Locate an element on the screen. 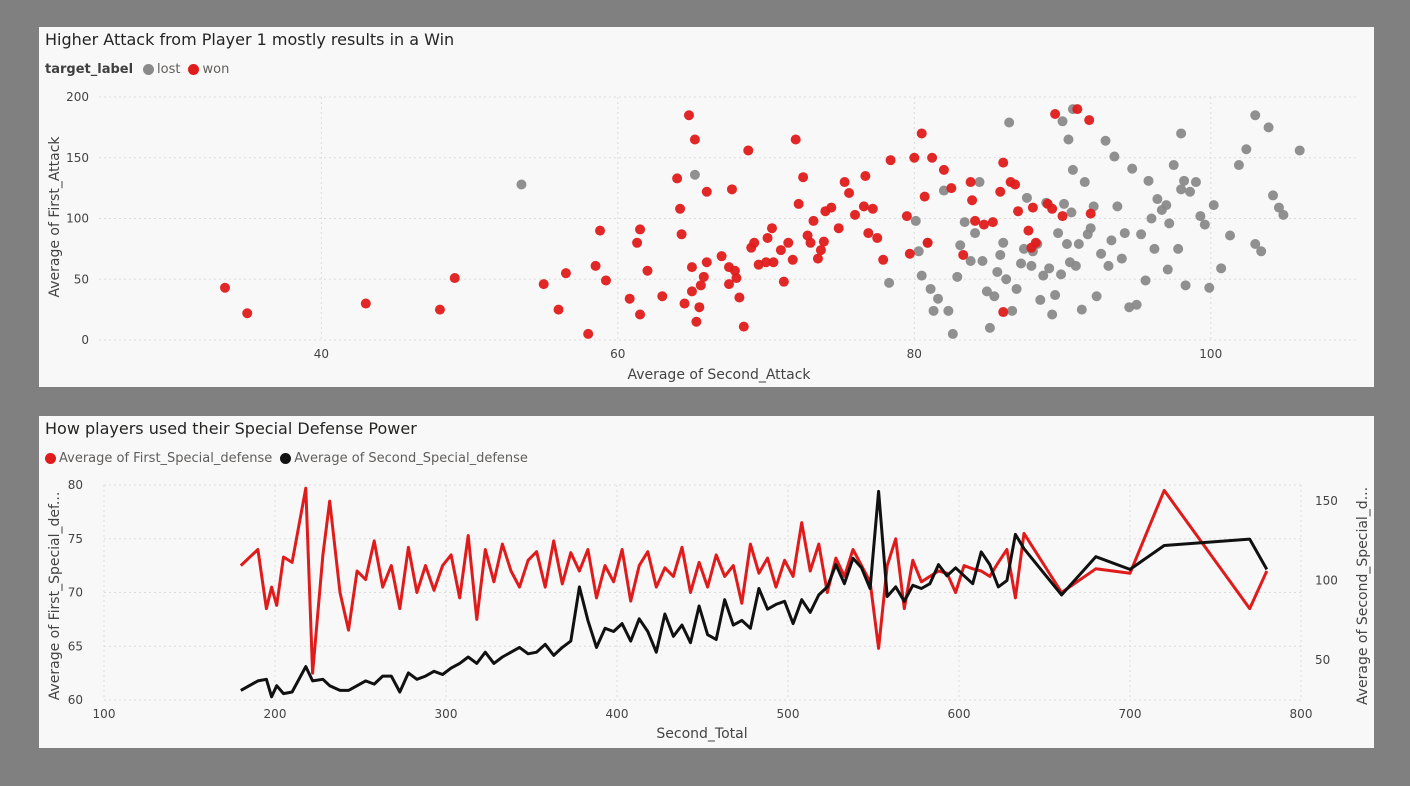  y-tick-label: 200 is located at coordinates (77, 97).